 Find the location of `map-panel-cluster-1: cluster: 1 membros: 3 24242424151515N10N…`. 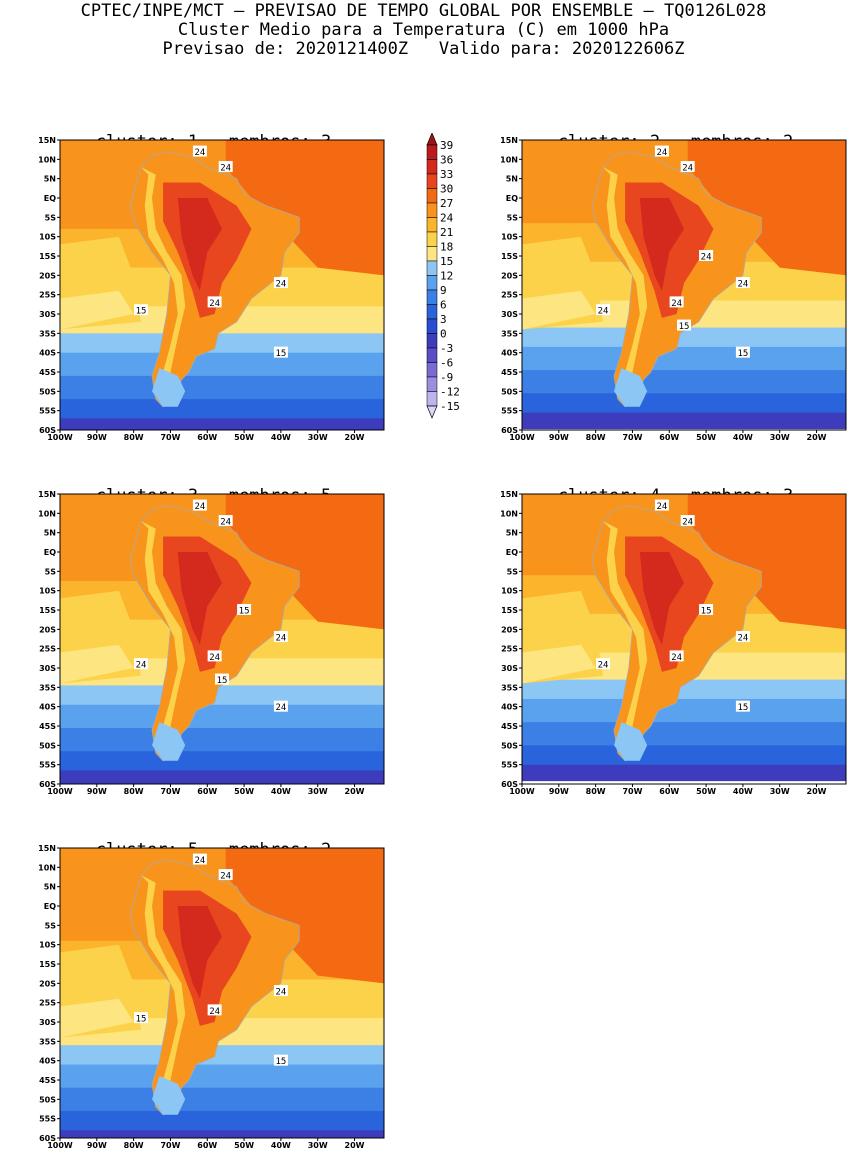

map-panel-cluster-1: cluster: 1 membros: 3 24242424151515N10N… is located at coordinates (206, 277).